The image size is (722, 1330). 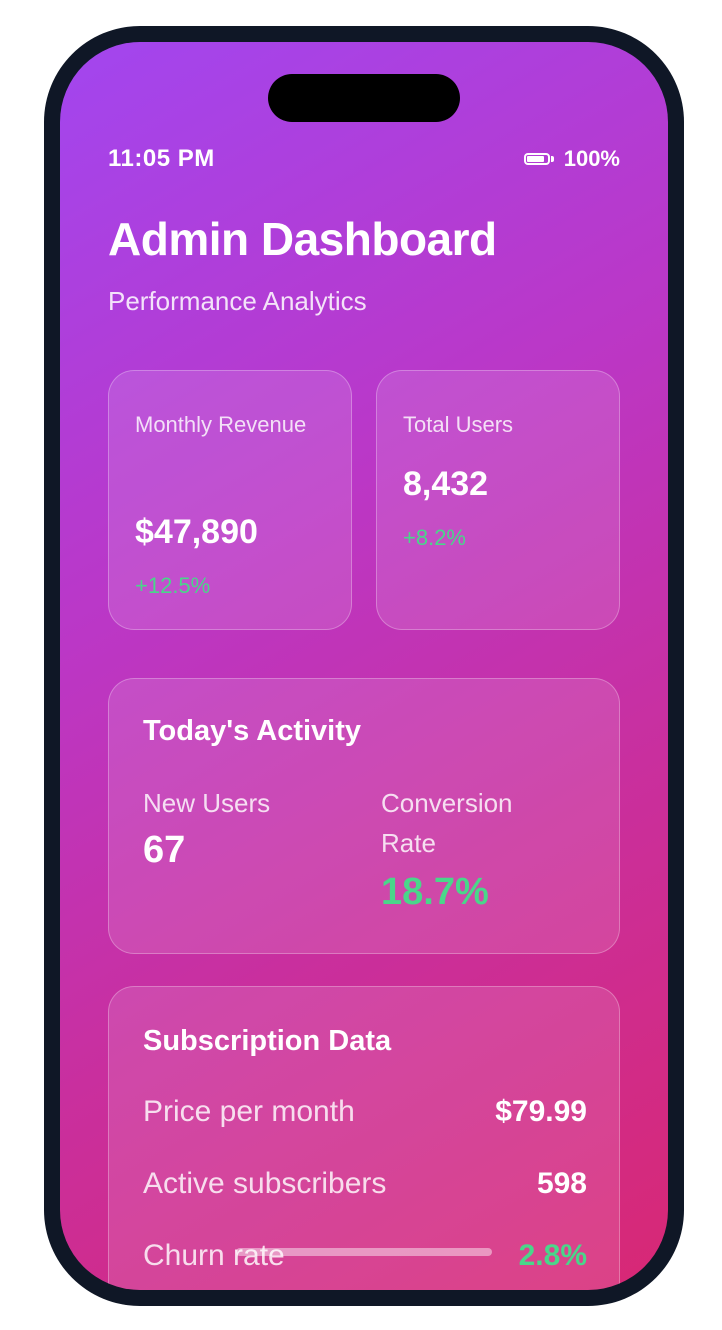 I want to click on battery-percent: 100%, so click(x=591, y=158).